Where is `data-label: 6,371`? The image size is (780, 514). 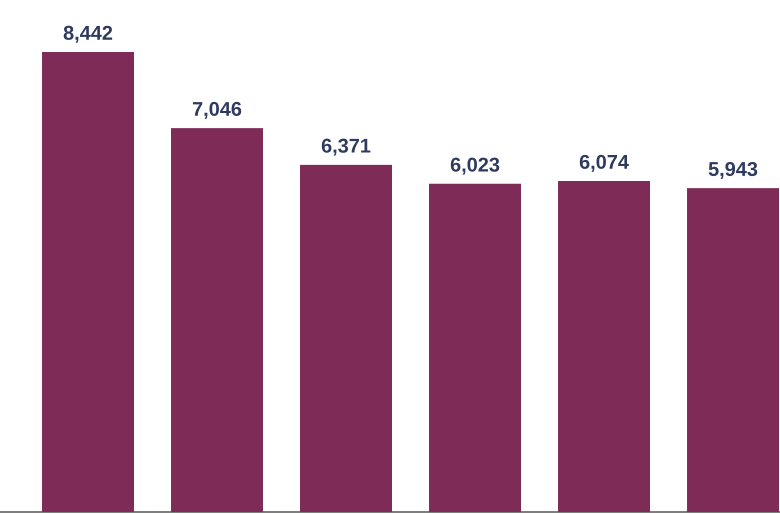
data-label: 6,371 is located at coordinates (346, 147).